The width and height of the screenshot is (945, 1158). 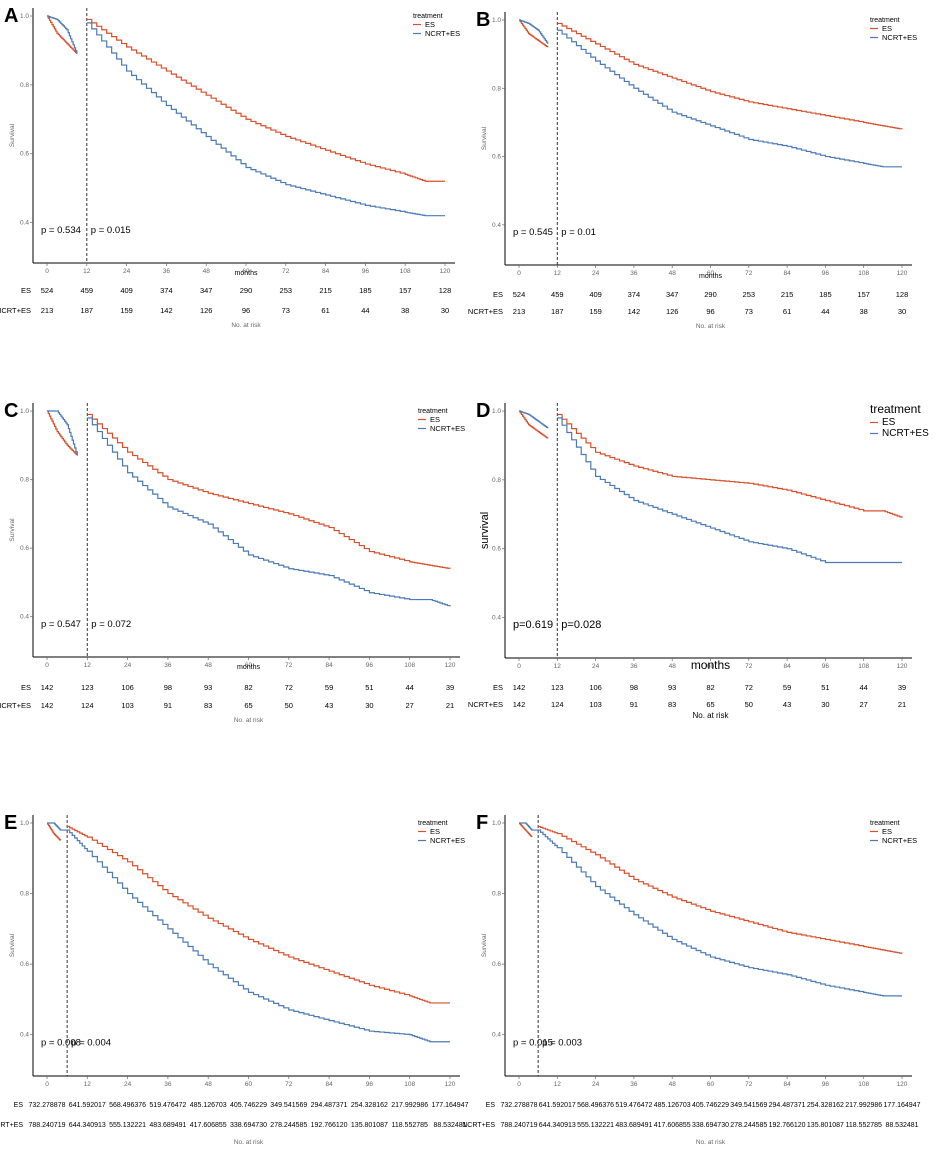 I want to click on risk-value: 88.532481, so click(x=449, y=1125).